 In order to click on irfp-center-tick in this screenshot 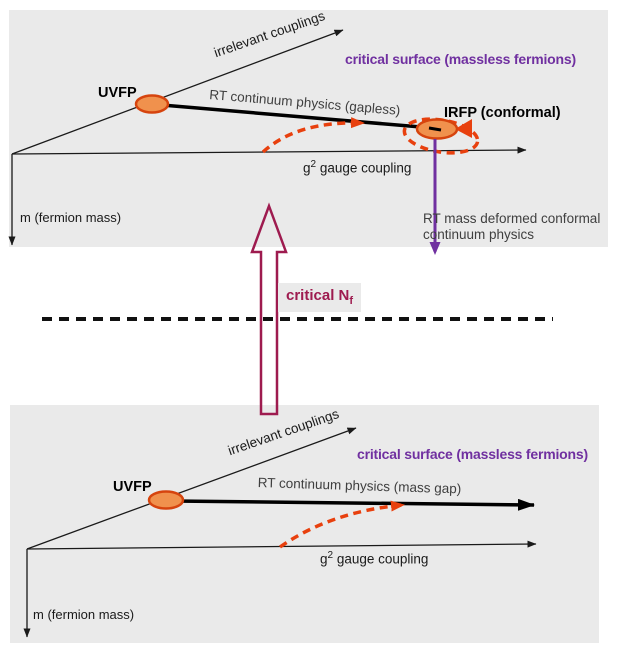, I will do `click(435, 129)`.